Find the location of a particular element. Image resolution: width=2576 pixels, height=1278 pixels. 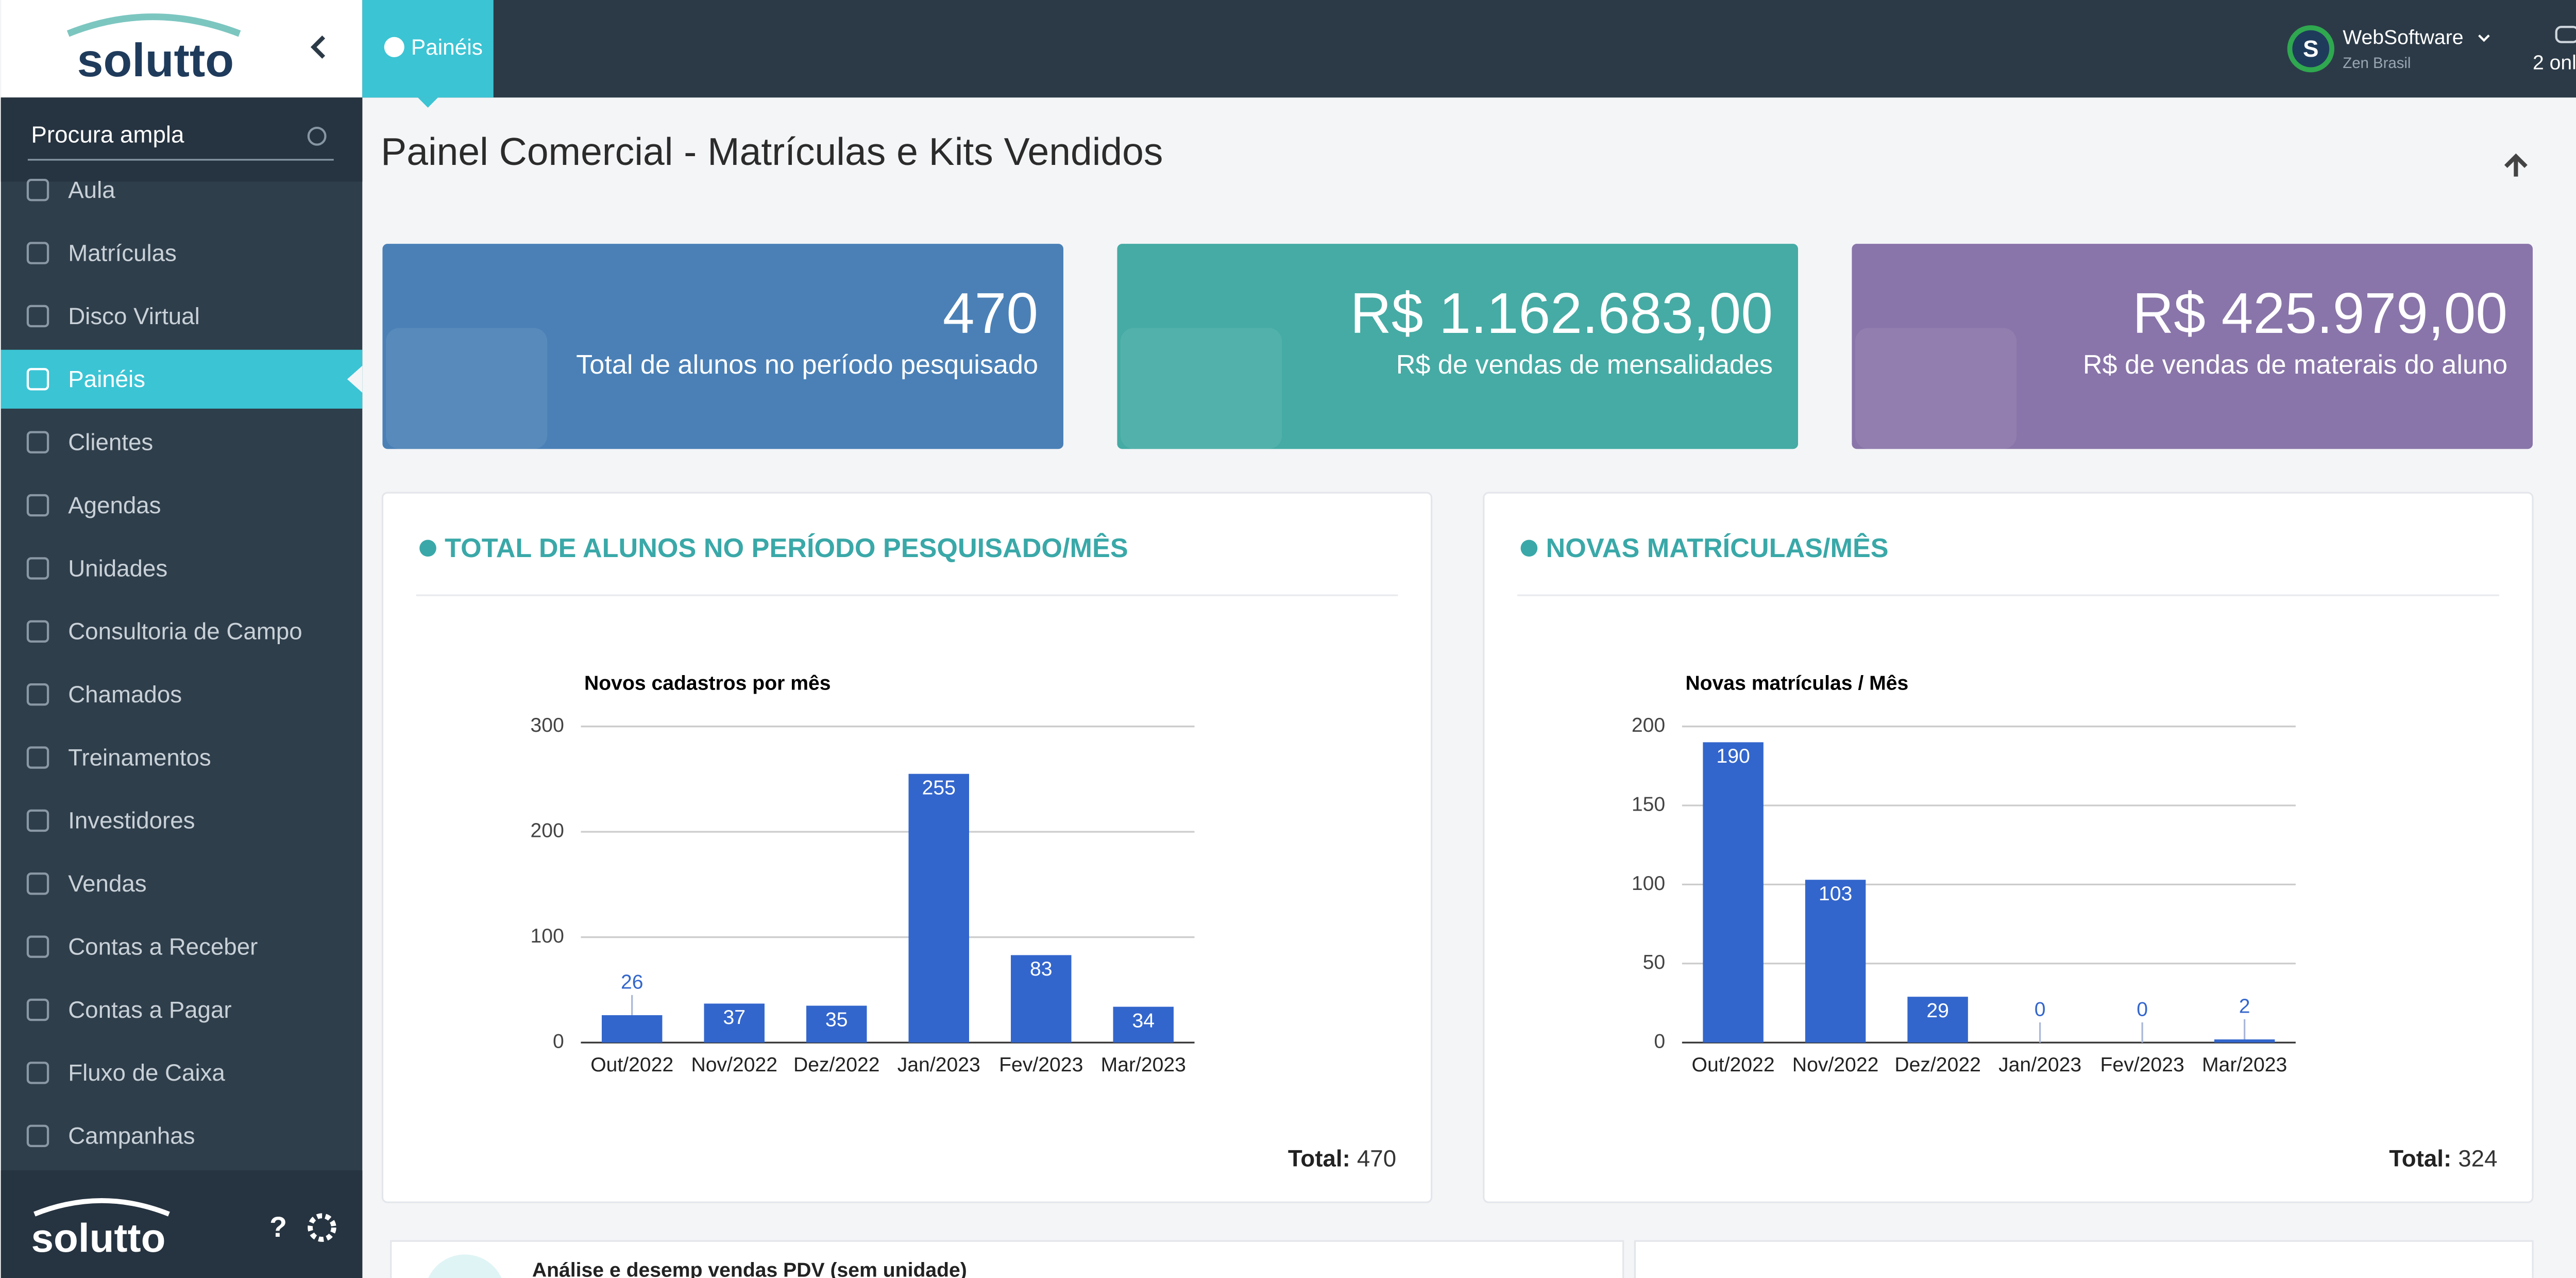

chart-title: Novos cadastros por mês is located at coordinates (707, 683).